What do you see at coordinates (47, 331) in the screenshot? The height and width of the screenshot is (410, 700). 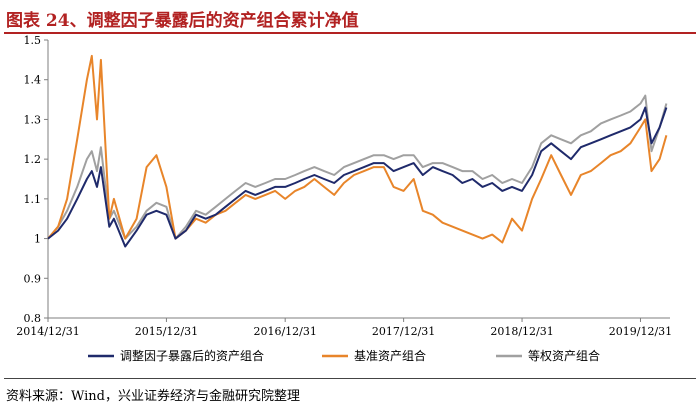 I see `x-tick-label: 2014/12/31` at bounding box center [47, 331].